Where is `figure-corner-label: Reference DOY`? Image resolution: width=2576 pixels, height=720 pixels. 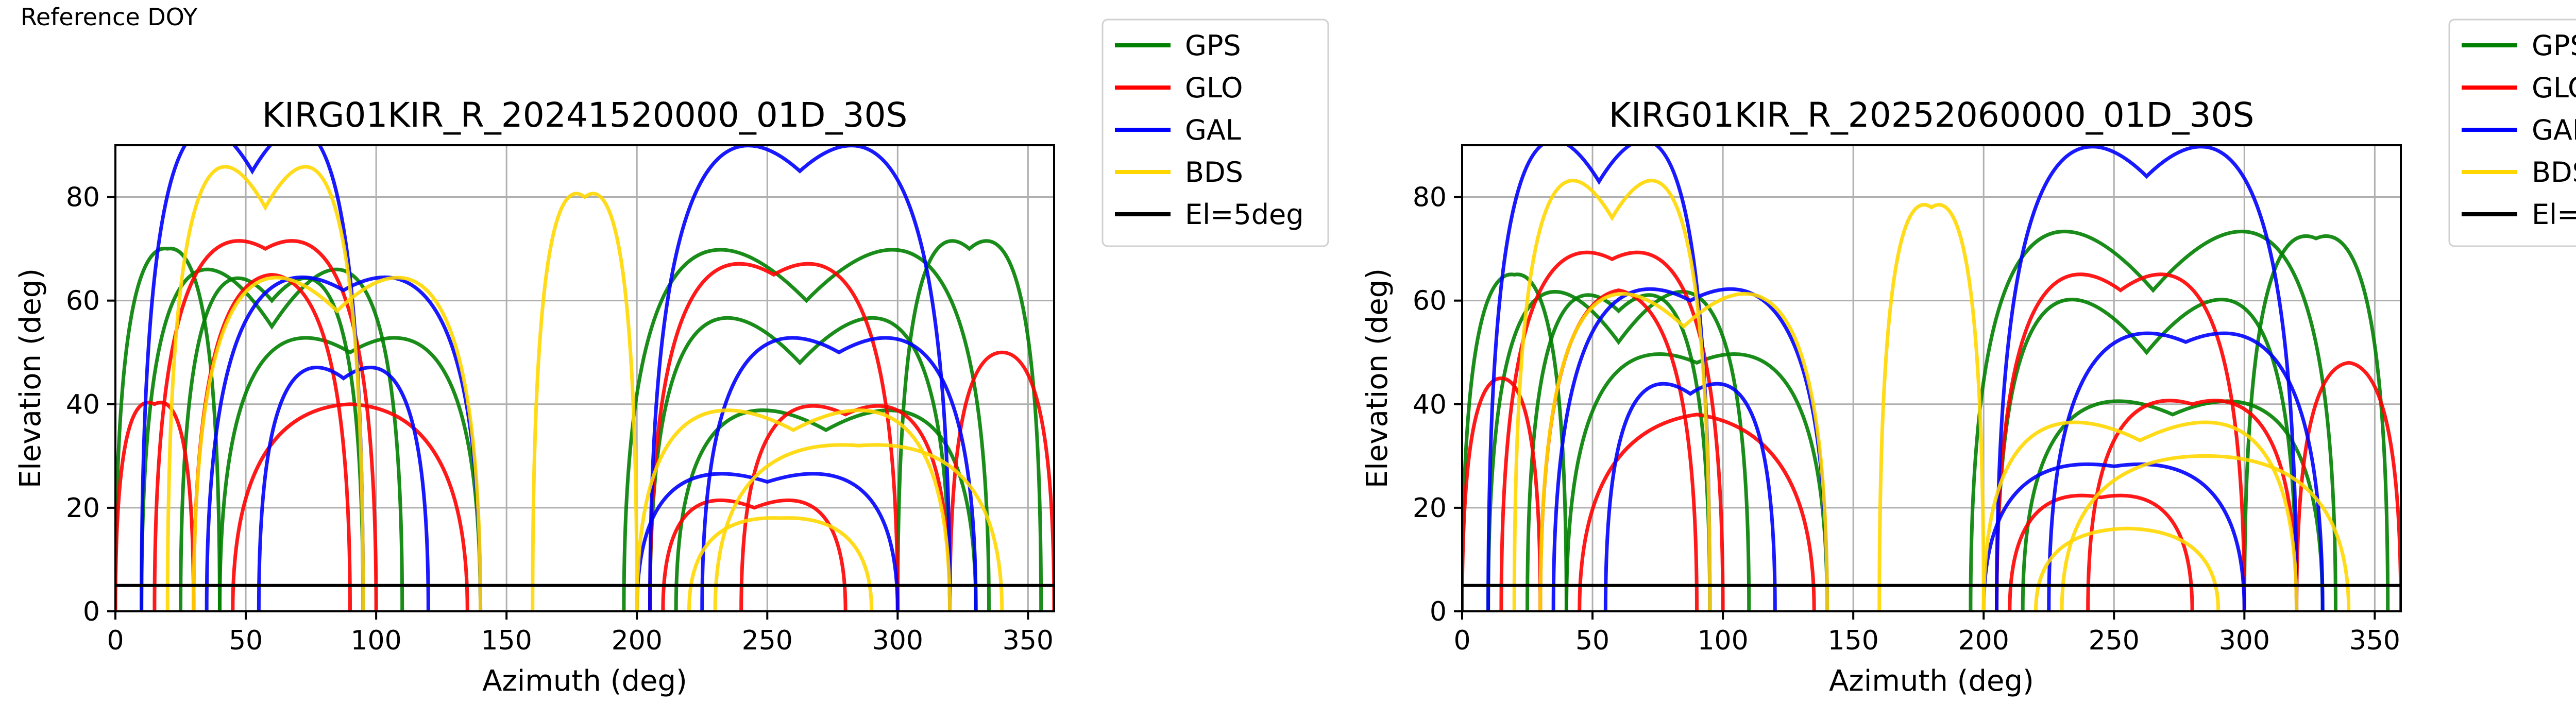
figure-corner-label: Reference DOY is located at coordinates (109, 17).